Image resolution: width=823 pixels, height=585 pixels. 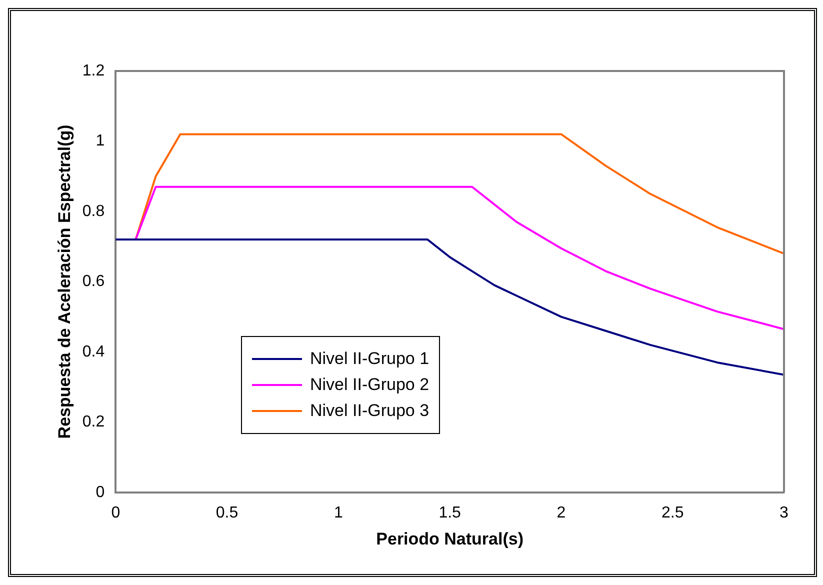 What do you see at coordinates (370, 359) in the screenshot?
I see `legend-label: Nivel II-Grupo 1` at bounding box center [370, 359].